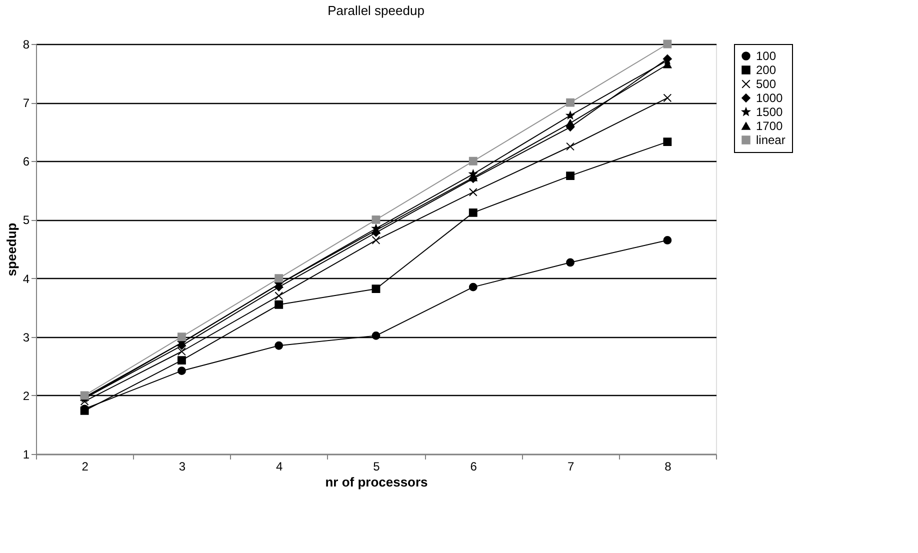 The height and width of the screenshot is (553, 918). What do you see at coordinates (26, 220) in the screenshot?
I see `y-tick-label: 5` at bounding box center [26, 220].